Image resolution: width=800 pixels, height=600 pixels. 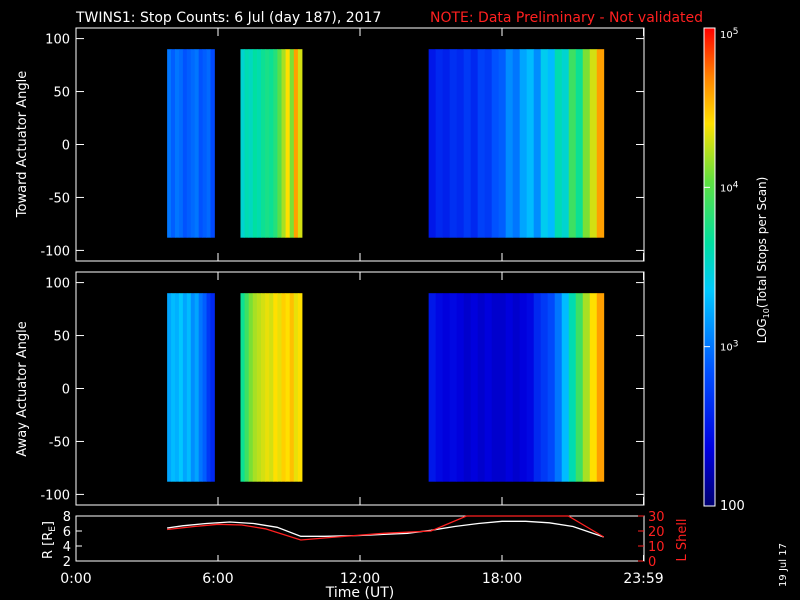 I want to click on lshell-line, so click(x=386, y=528).